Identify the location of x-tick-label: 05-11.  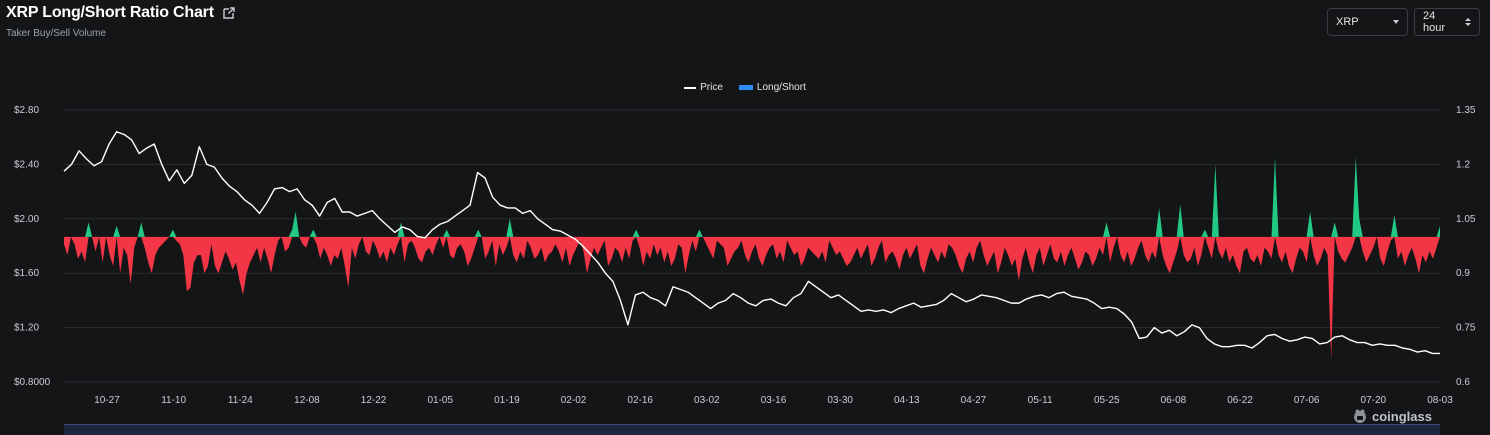
(1040, 400).